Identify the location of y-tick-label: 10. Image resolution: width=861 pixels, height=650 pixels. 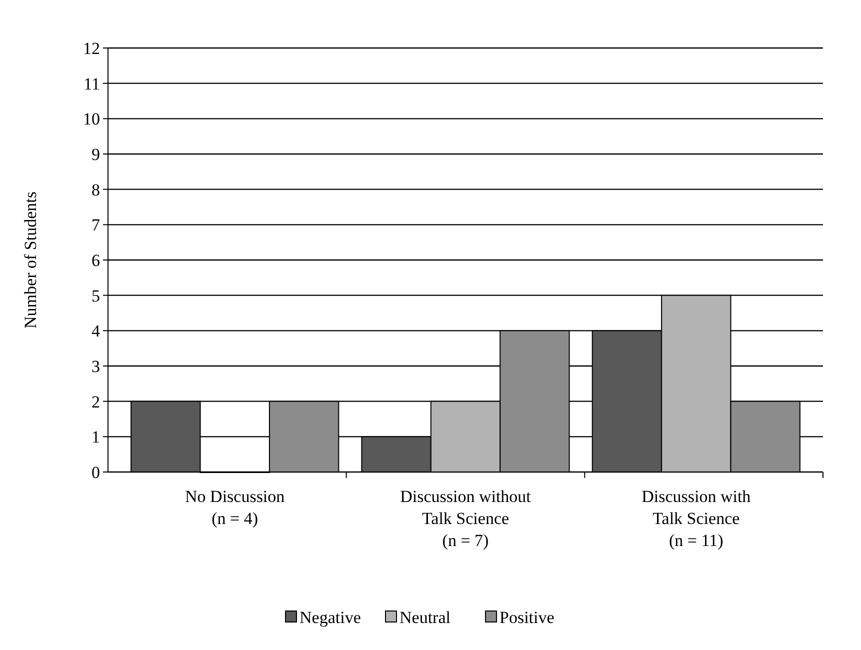
(91, 119).